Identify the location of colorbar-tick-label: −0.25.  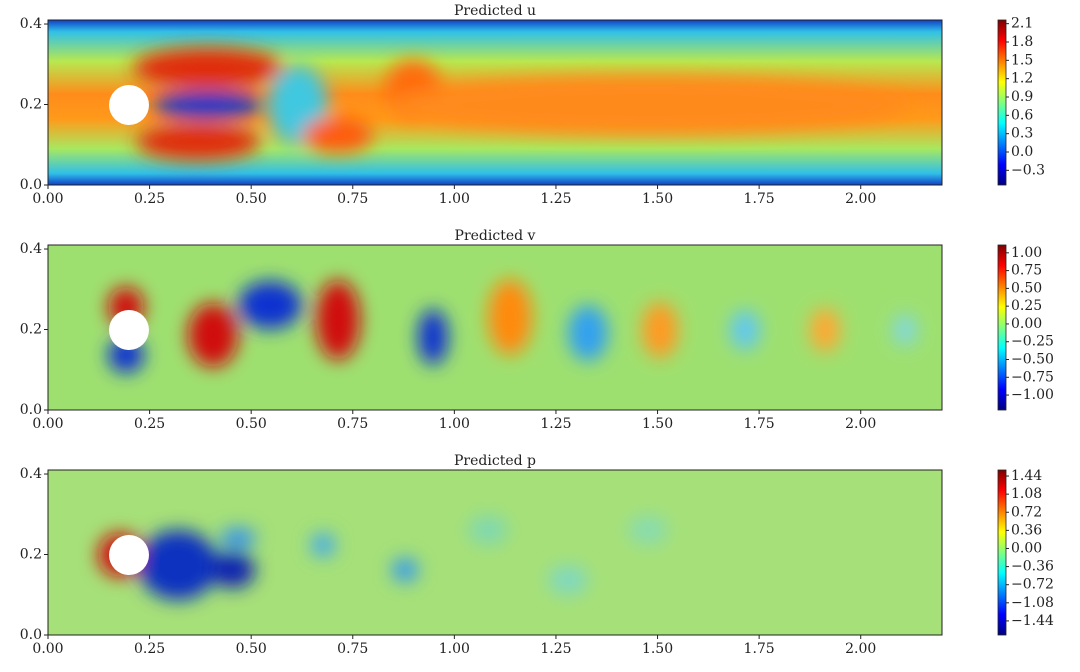
(1032, 342).